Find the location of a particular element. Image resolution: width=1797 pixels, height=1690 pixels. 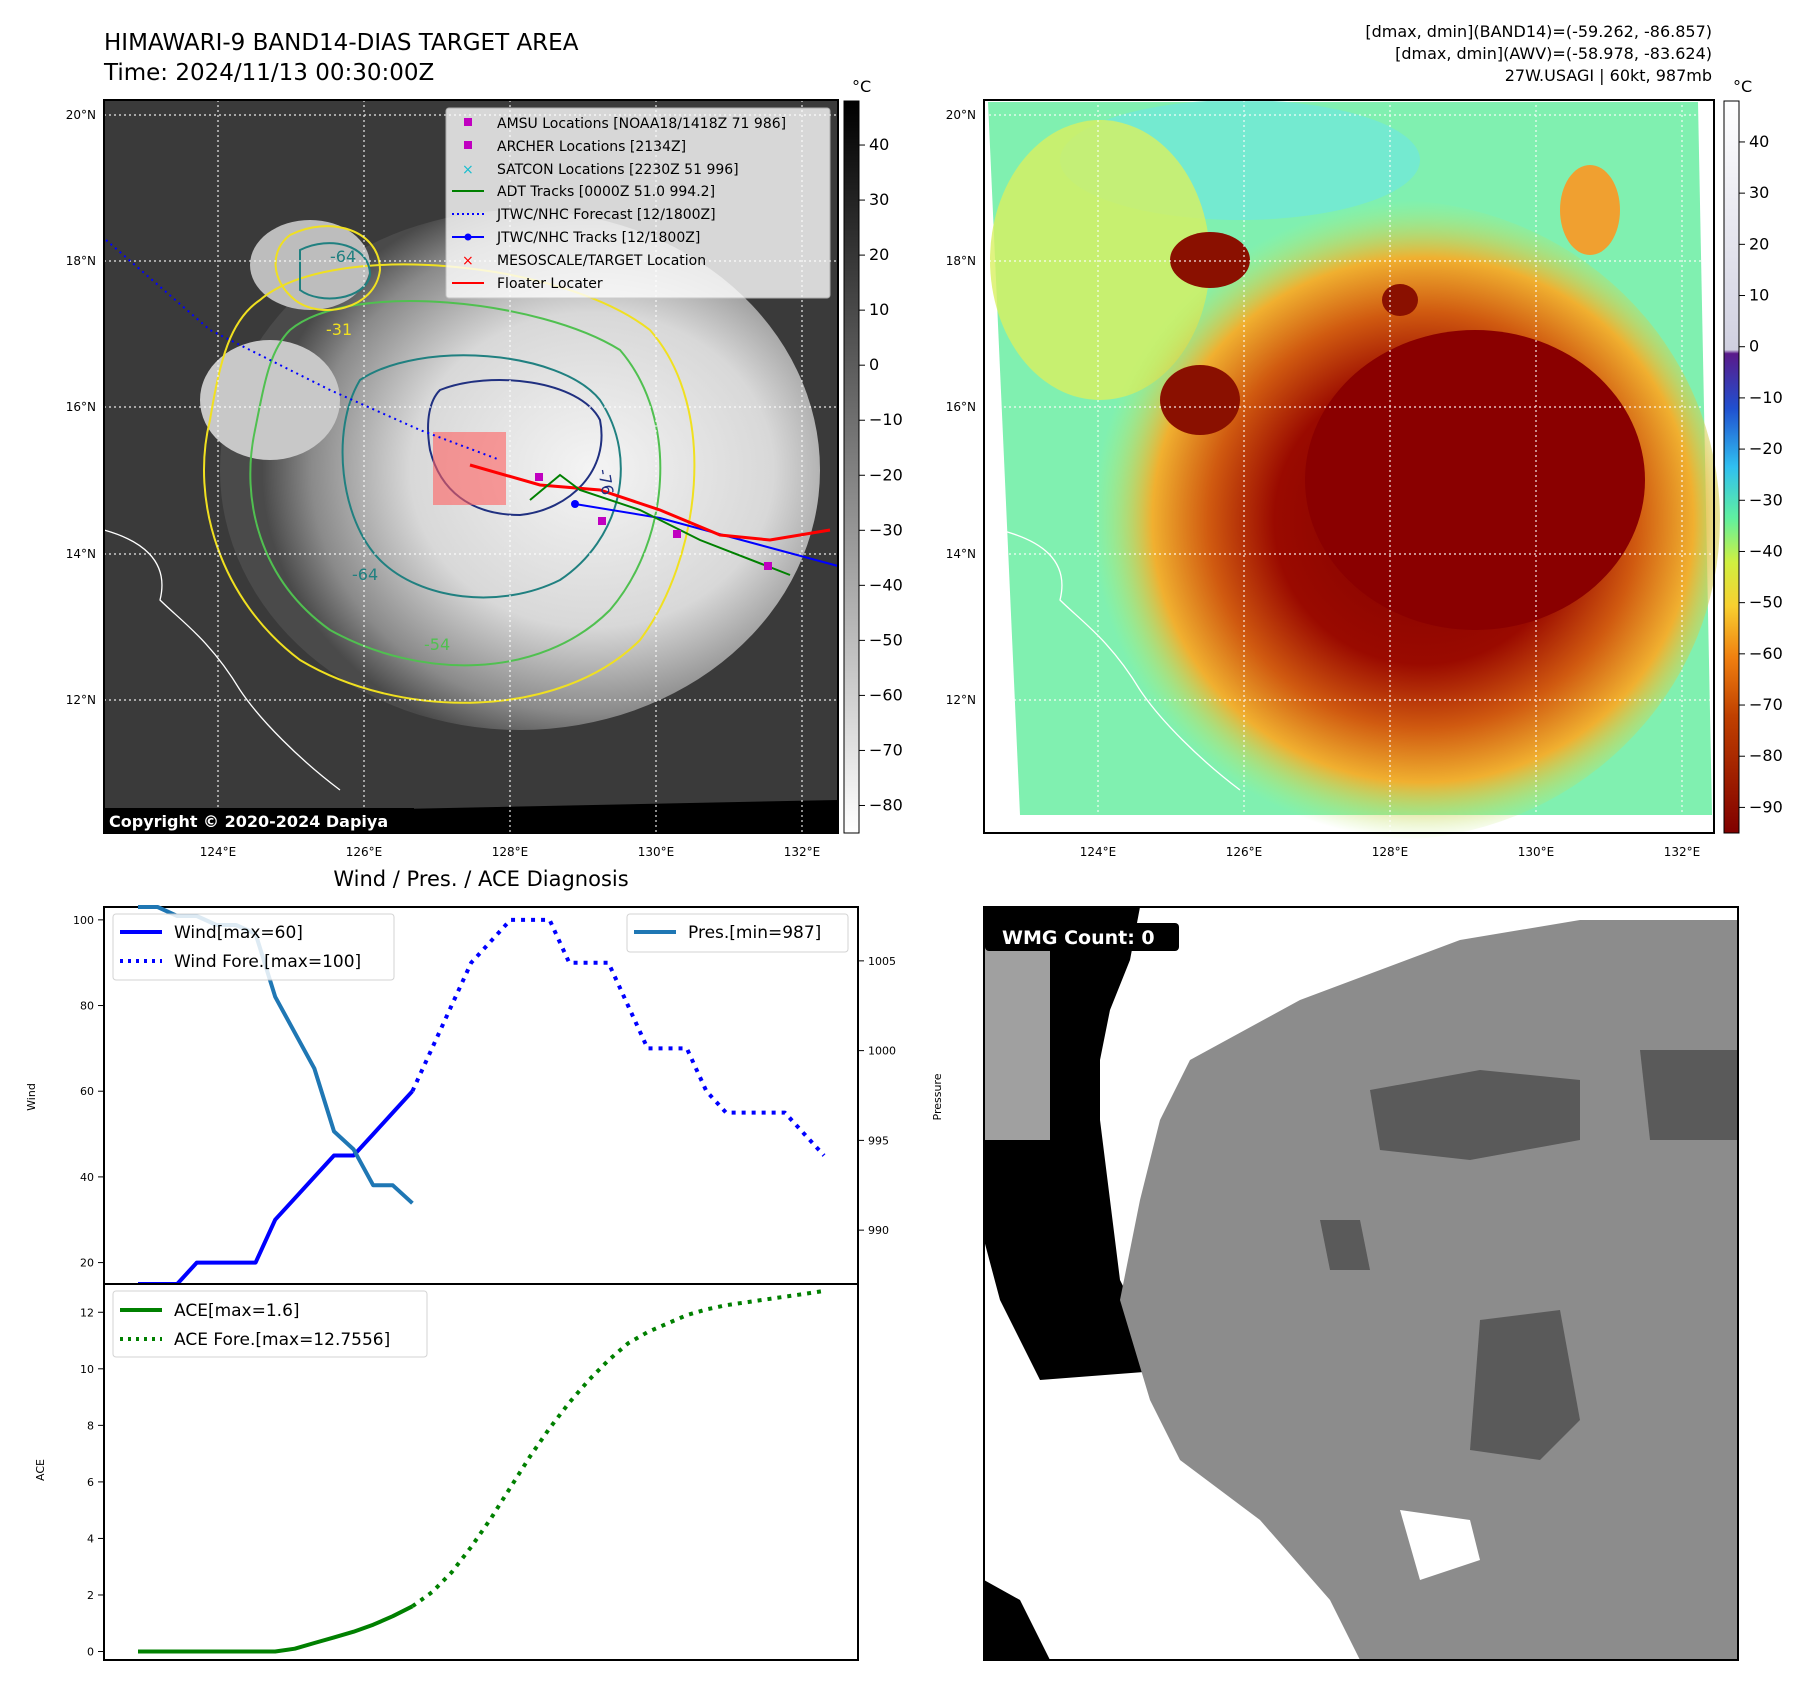

legend-pressure: Pres.[min=987] is located at coordinates (754, 933).